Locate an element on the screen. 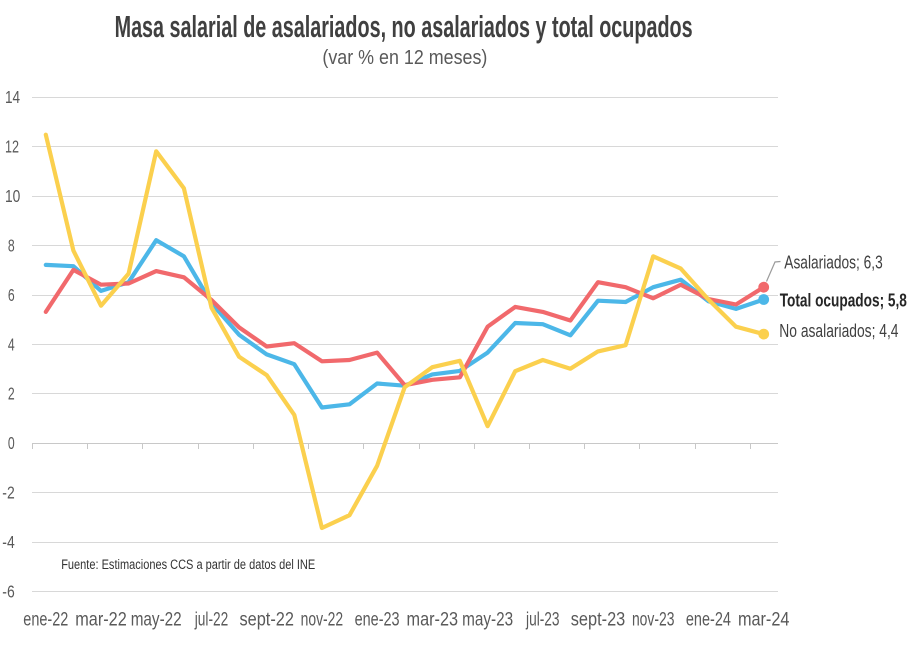 The width and height of the screenshot is (921, 653). svg-text: No asalariados; 4,4 is located at coordinates (838, 331).